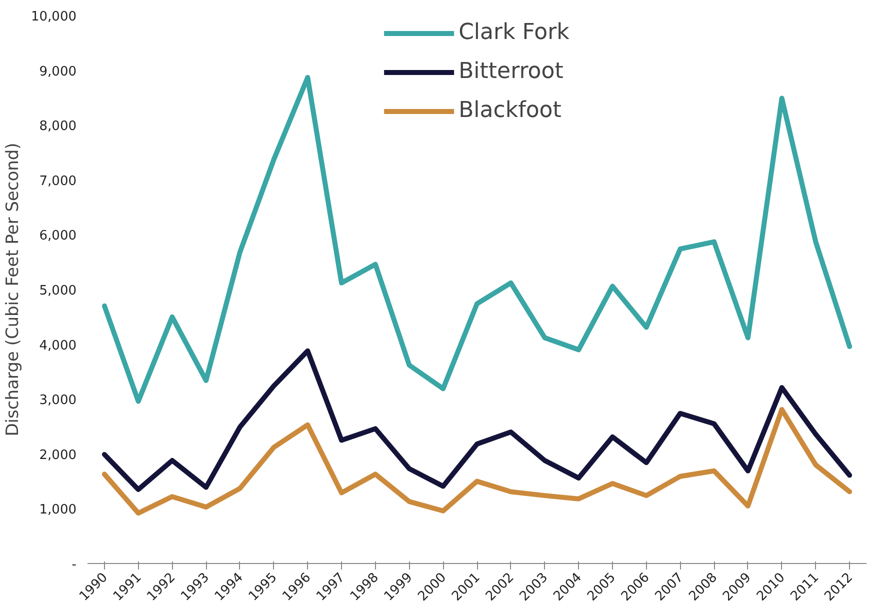  I want to click on y-tick-label: 6,000, so click(57, 236).